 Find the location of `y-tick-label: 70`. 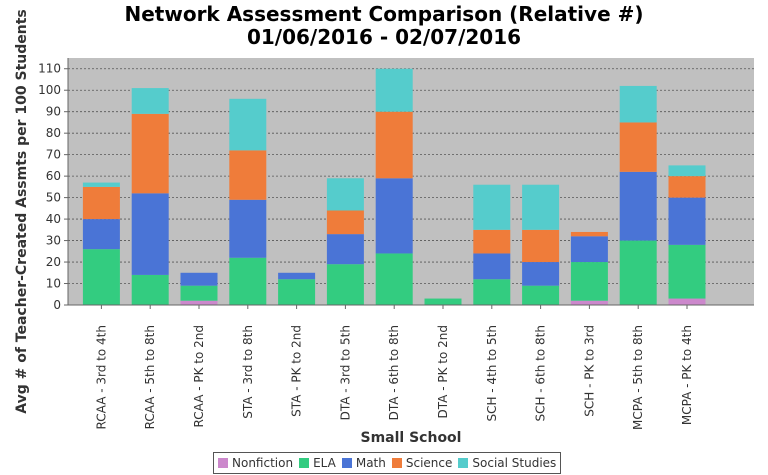

y-tick-label: 70 is located at coordinates (53, 155).